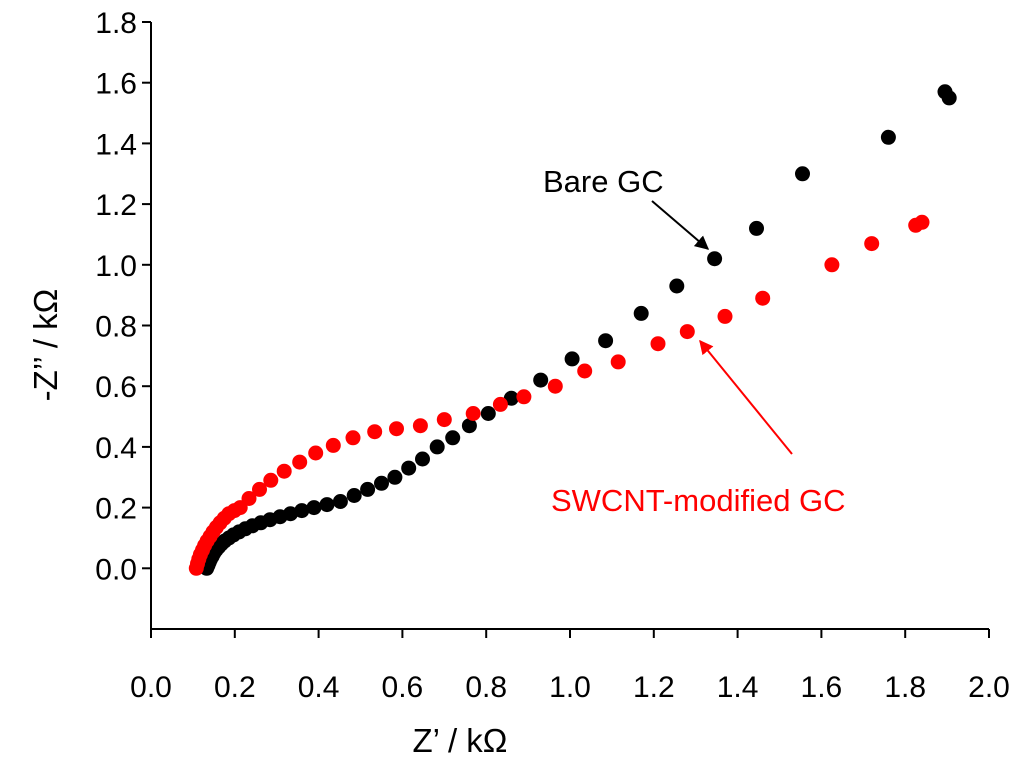 The image size is (1024, 761). I want to click on x-tick-label: 1.0, so click(570, 687).